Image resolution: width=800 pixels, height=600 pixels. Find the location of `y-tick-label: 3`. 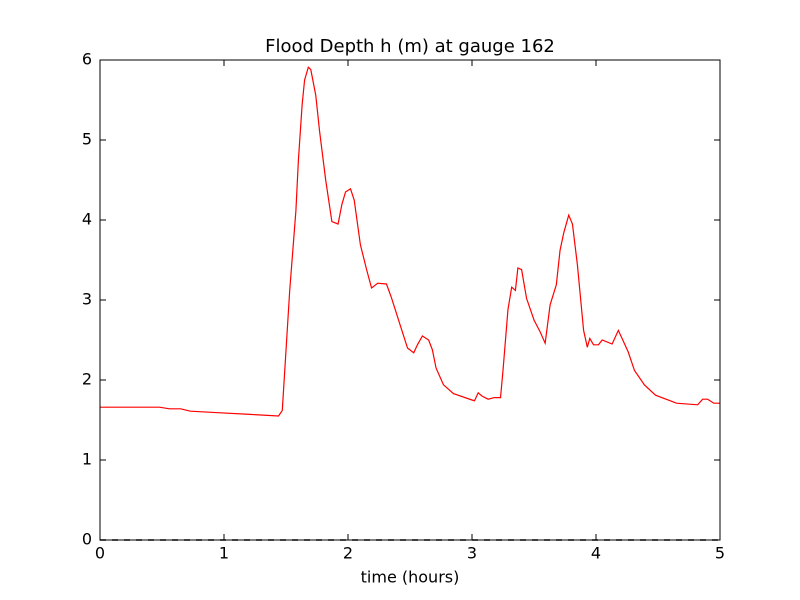

y-tick-label: 3 is located at coordinates (87, 299).